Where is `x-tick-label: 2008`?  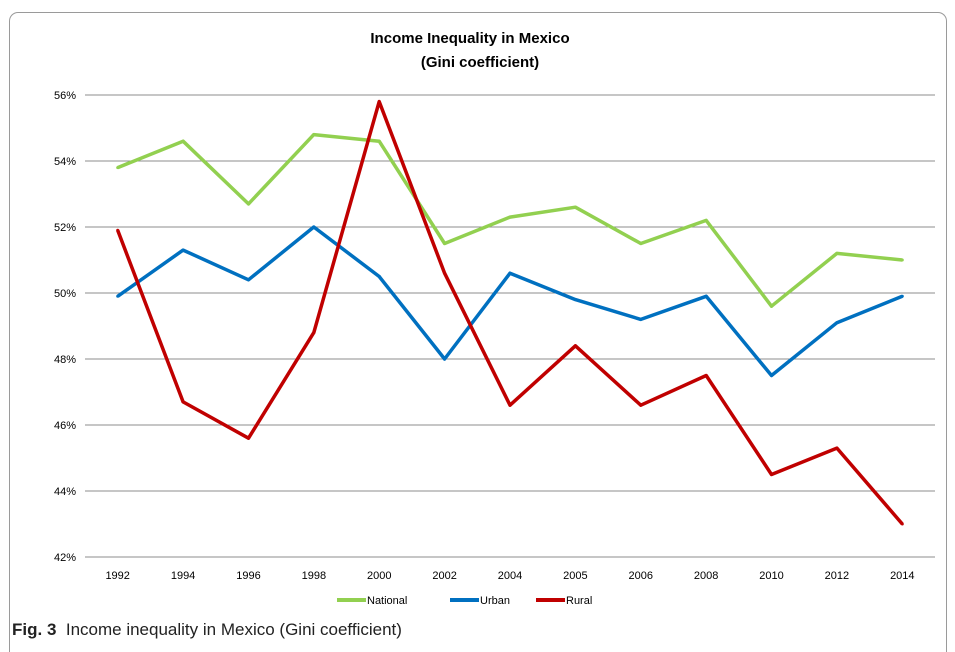 x-tick-label: 2008 is located at coordinates (706, 576).